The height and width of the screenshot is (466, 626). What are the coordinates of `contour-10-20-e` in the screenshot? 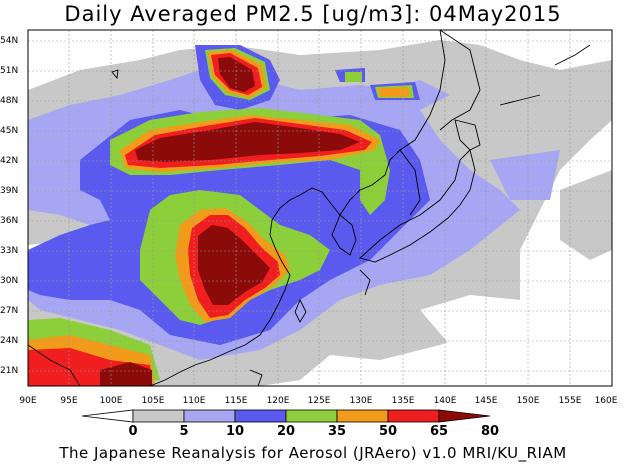 It's located at (525, 175).